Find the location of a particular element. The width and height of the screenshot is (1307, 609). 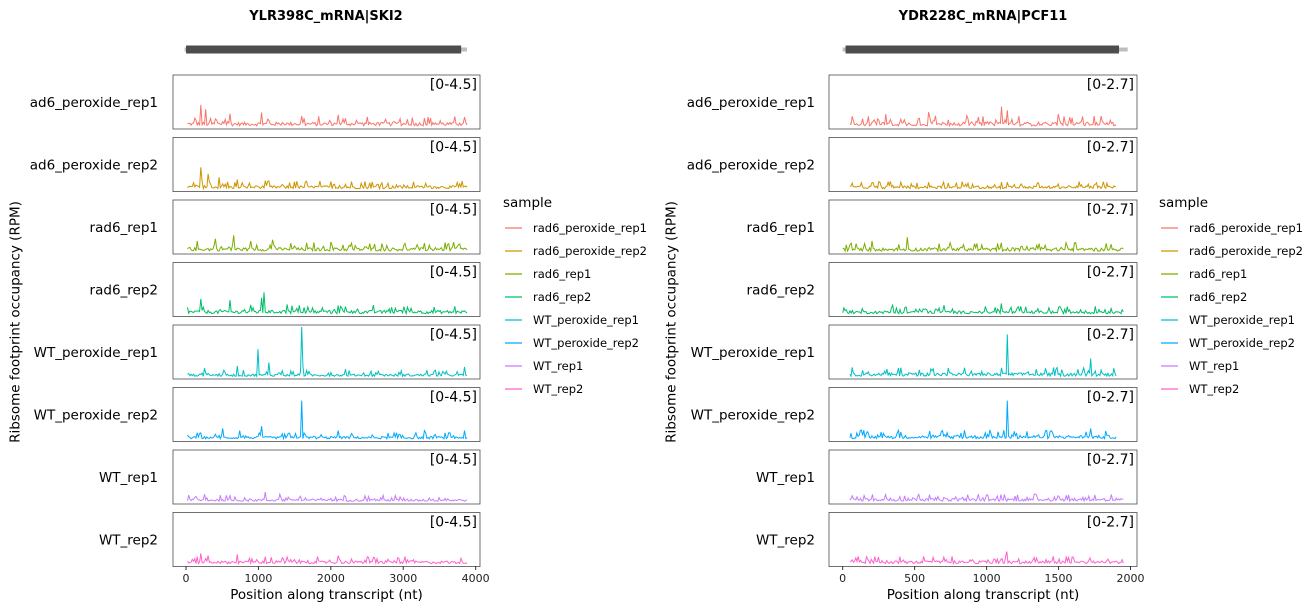

track-row-rad6_peroxide_rep2: ad6_peroxide_rep2 [0-2.7] is located at coordinates (912, 164).